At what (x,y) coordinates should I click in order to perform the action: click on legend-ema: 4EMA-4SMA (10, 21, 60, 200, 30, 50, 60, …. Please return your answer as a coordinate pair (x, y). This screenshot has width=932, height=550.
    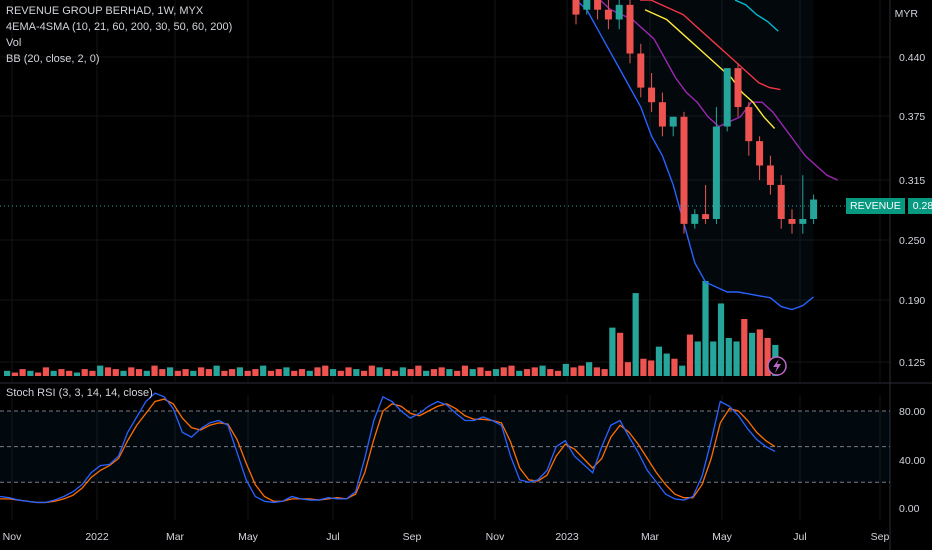
    Looking at the image, I should click on (119, 27).